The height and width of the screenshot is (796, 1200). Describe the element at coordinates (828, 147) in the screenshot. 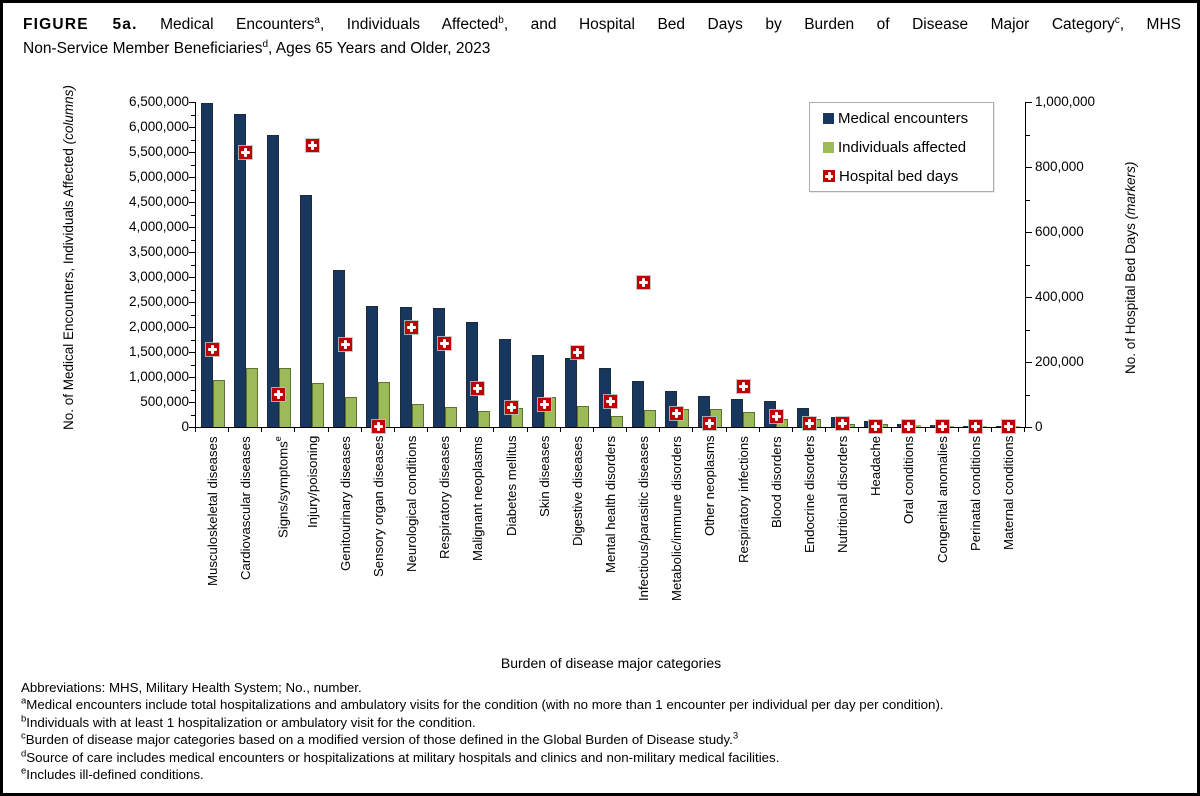

I see `square-swatch-icon` at that location.